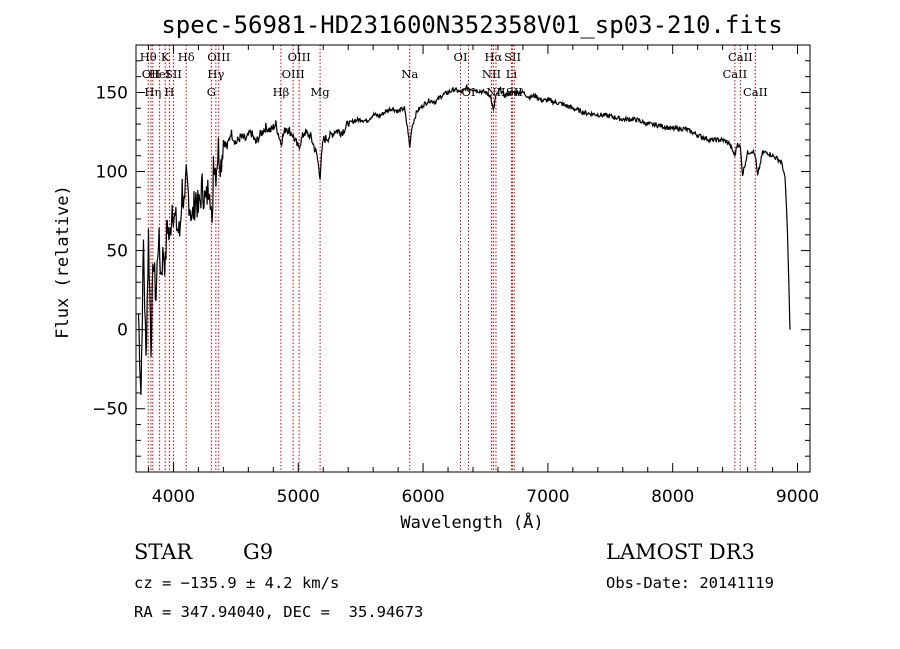 The height and width of the screenshot is (649, 900). I want to click on x-tick-label: 6000, so click(422, 497).